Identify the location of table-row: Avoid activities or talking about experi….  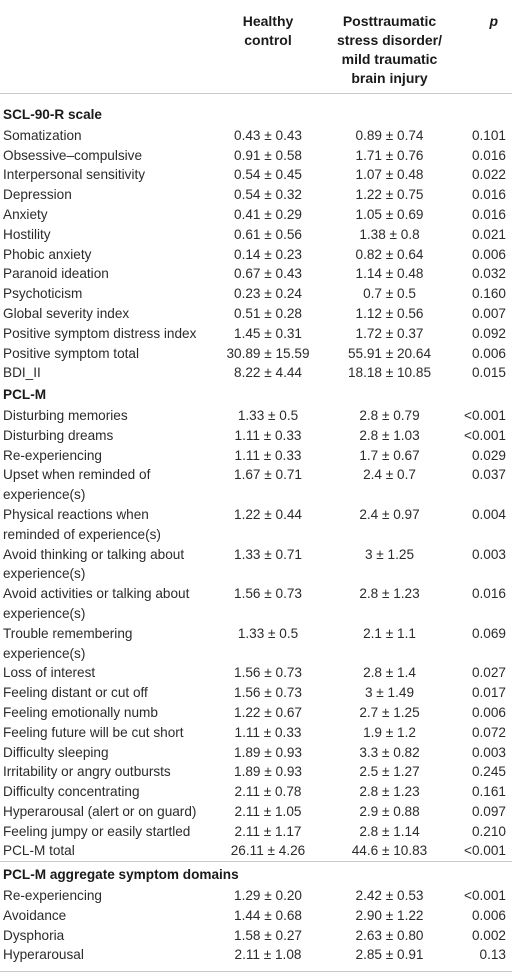
(256, 604).